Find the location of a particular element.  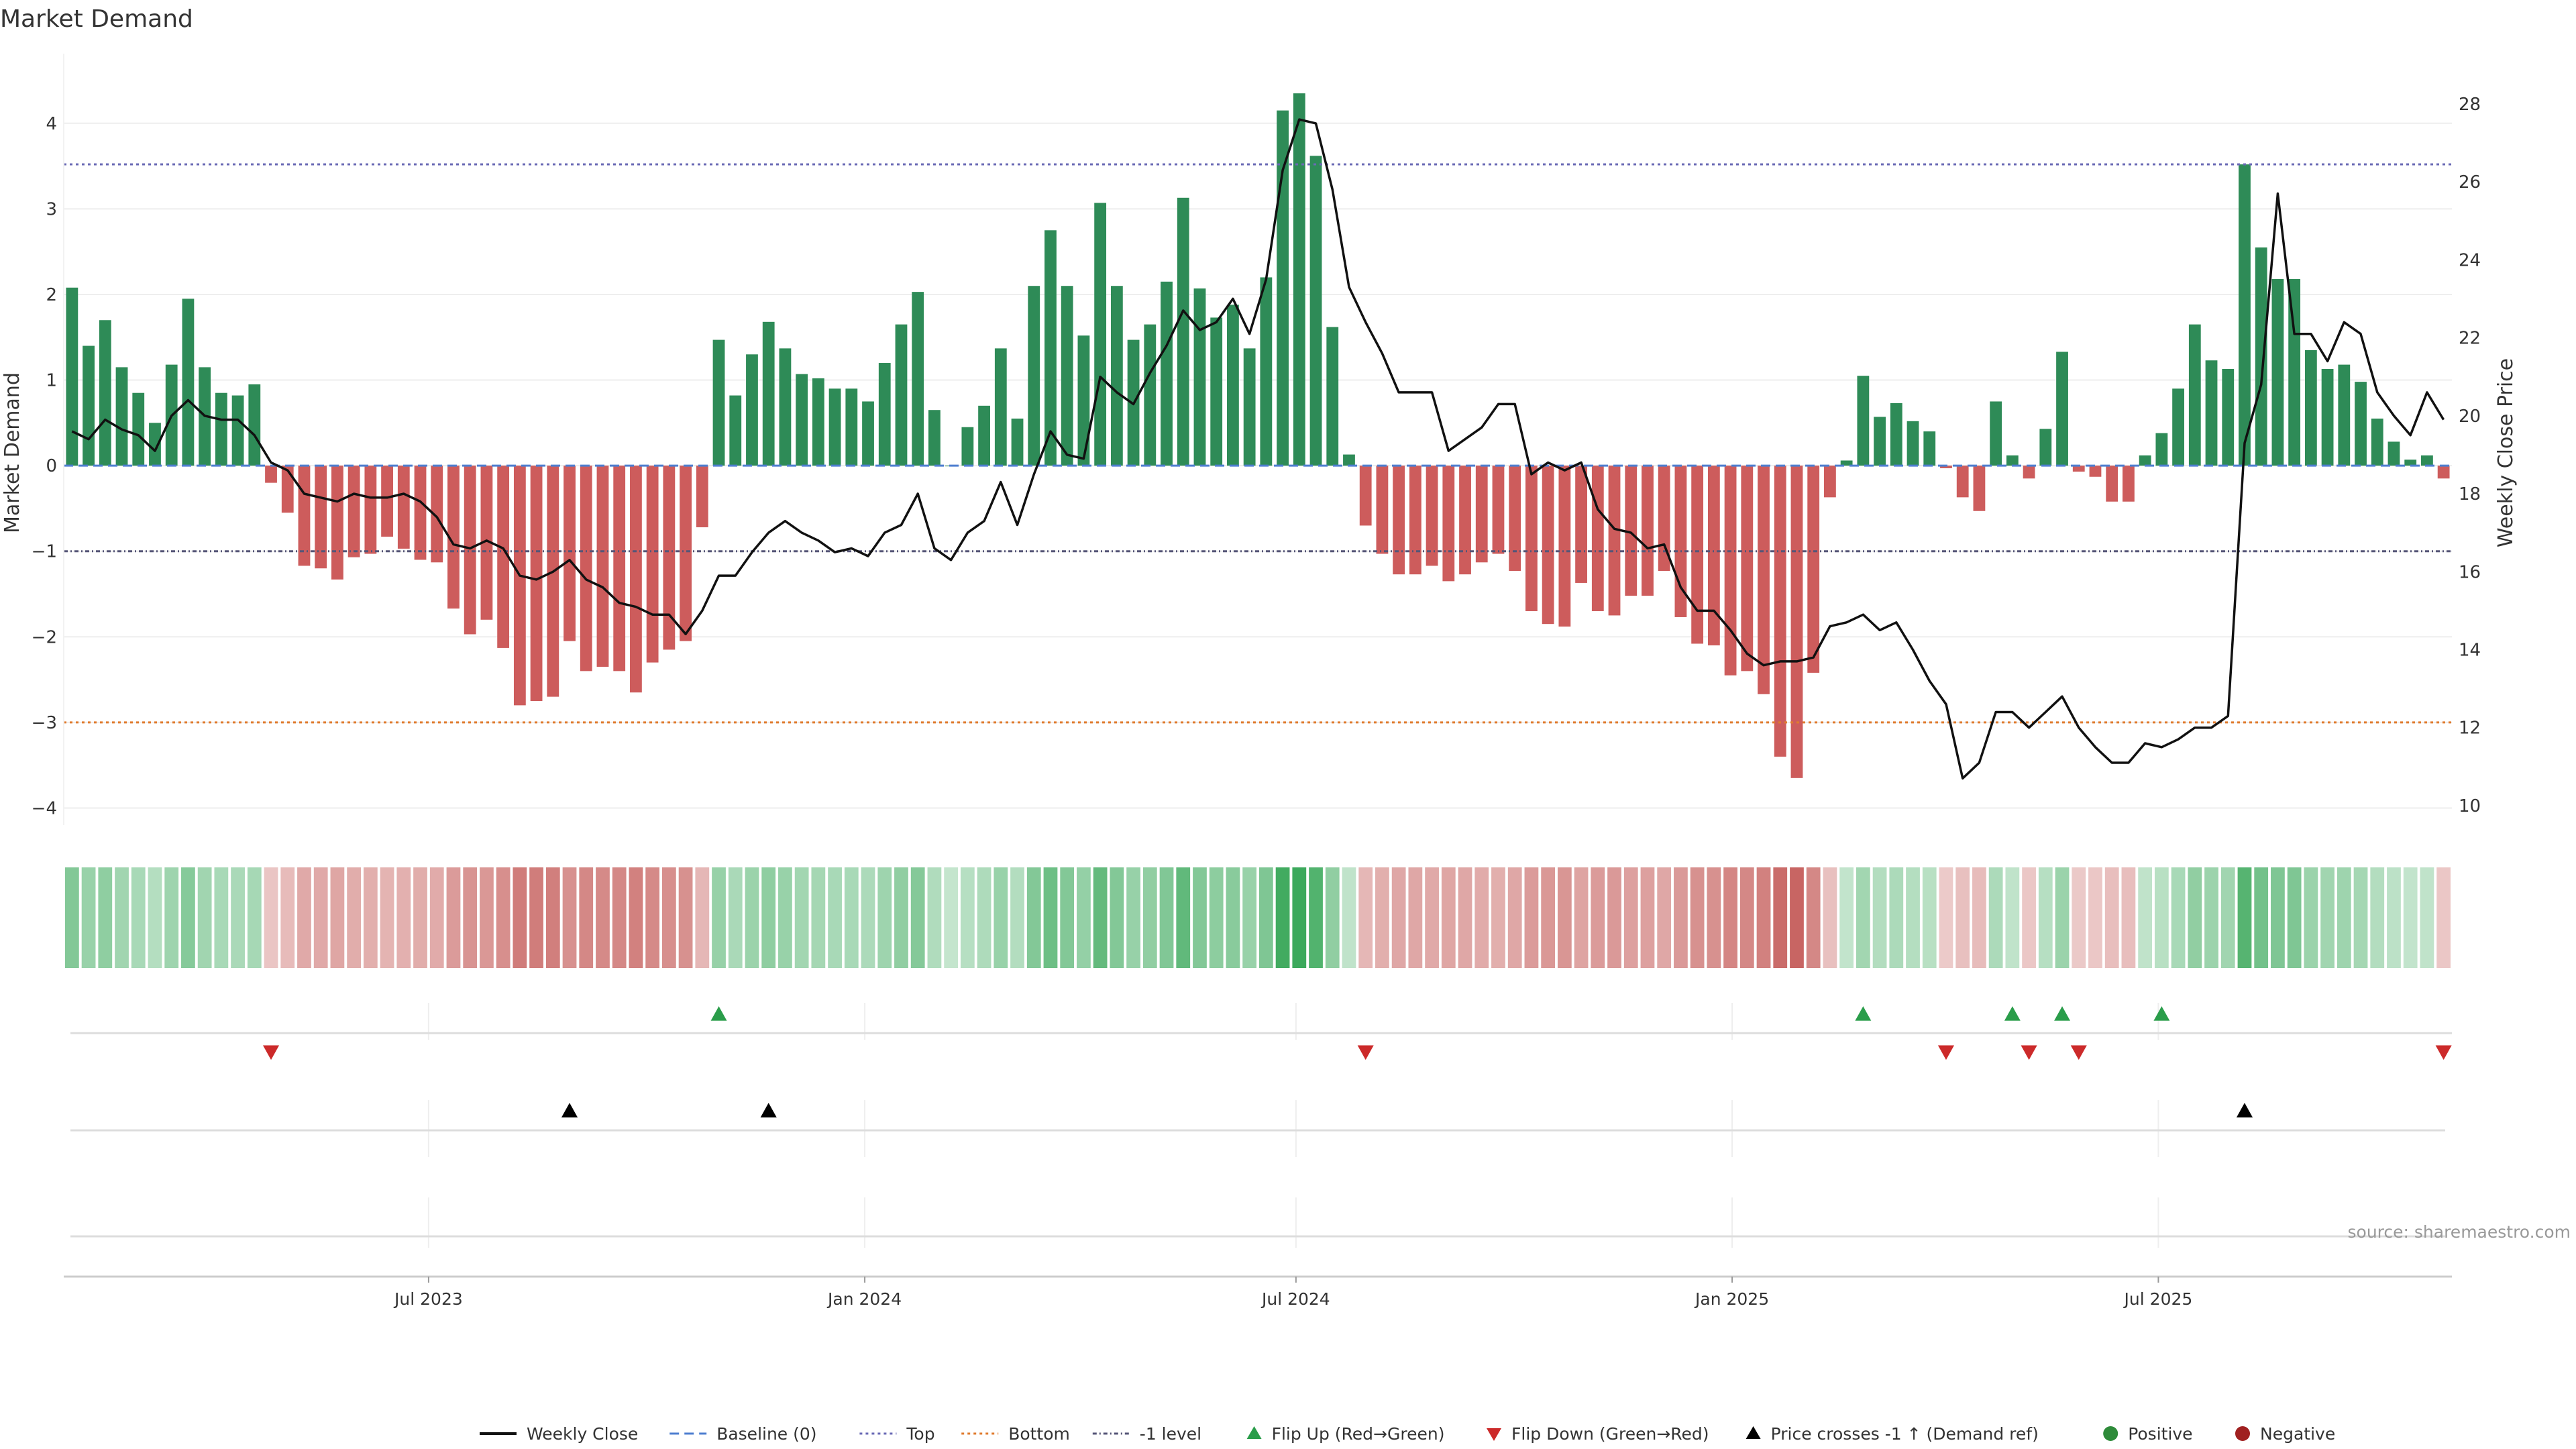

x-tick-label: Jan 2025 is located at coordinates (1731, 1299).